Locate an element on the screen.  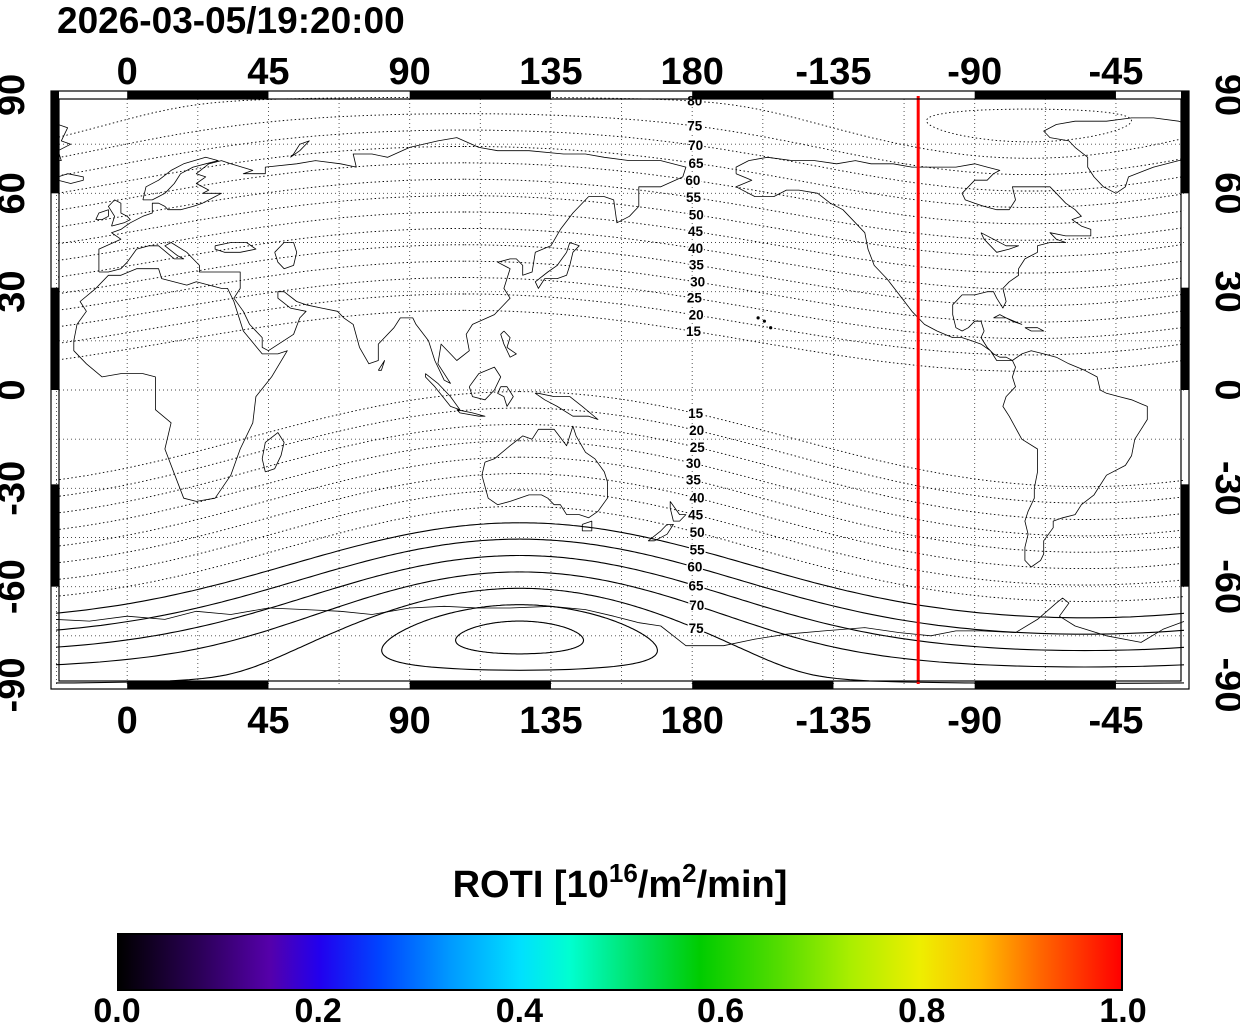
lon-label-bottom: 135 is located at coordinates (550, 721).